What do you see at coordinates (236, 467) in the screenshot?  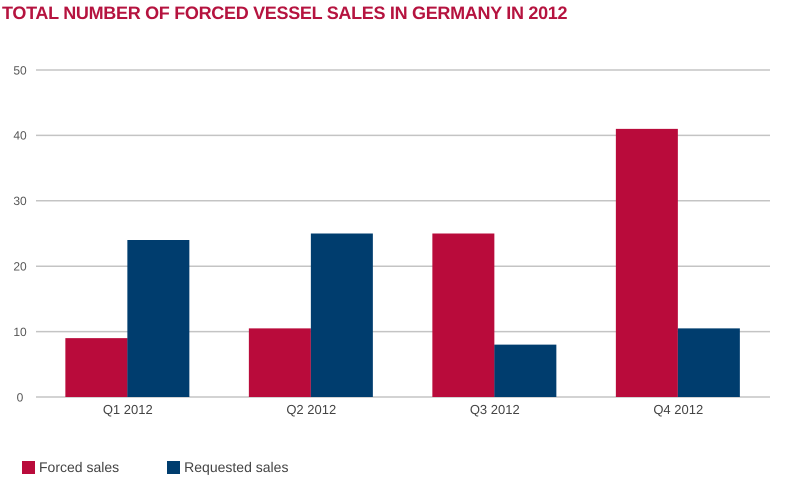 I see `legend-label: Requested sales` at bounding box center [236, 467].